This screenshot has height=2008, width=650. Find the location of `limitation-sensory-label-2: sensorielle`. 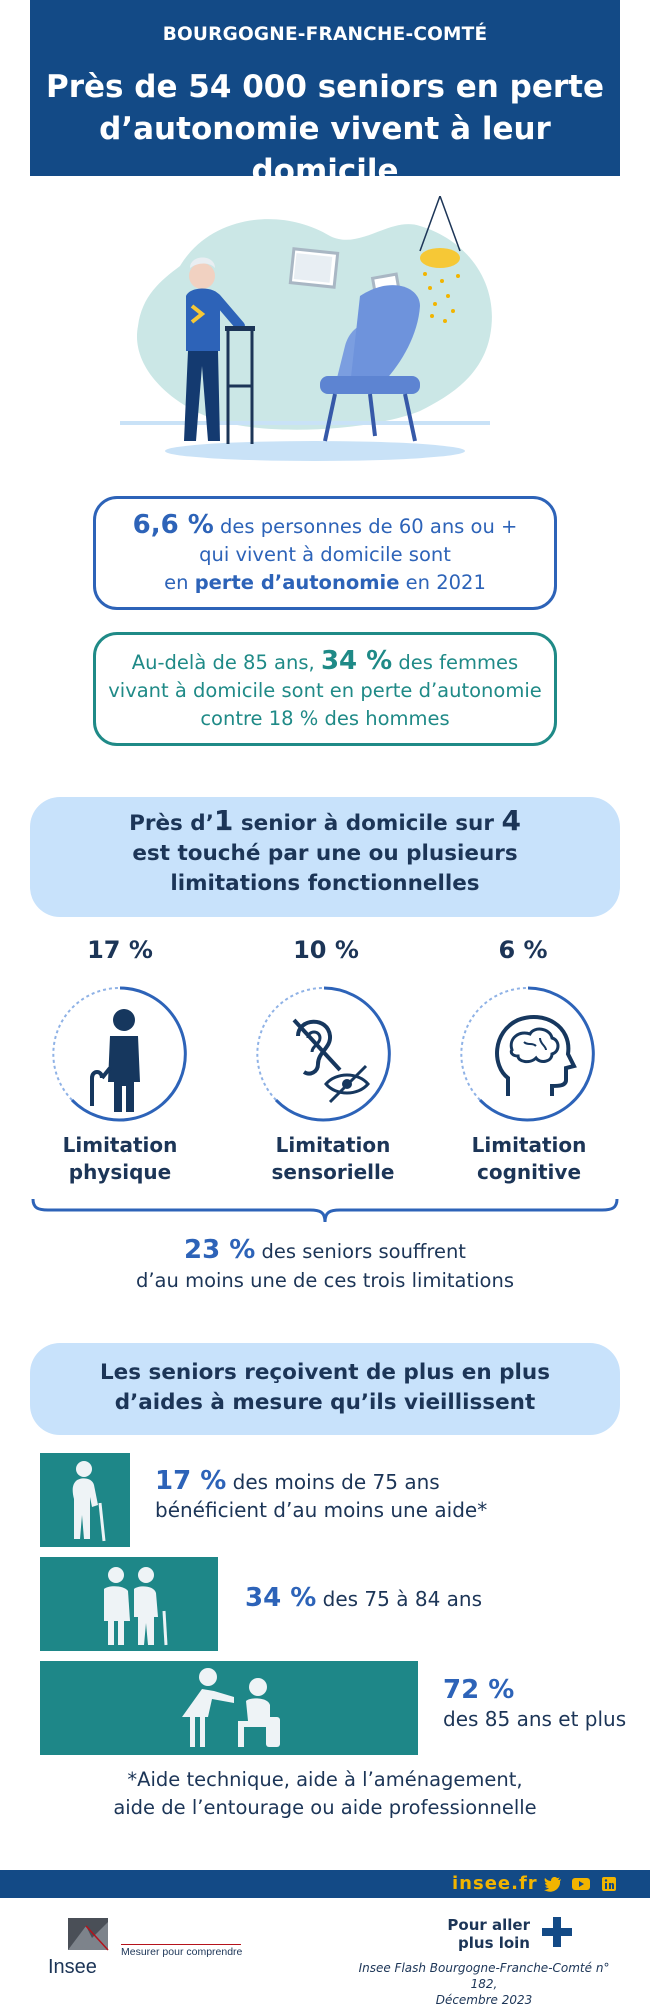

limitation-sensory-label-2: sensorielle is located at coordinates (333, 1172).